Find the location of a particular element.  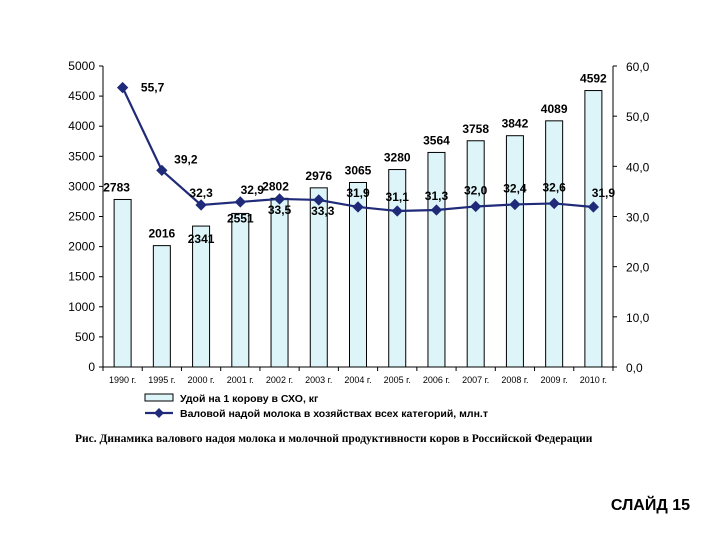

line-data-label: 32,4 is located at coordinates (515, 188).